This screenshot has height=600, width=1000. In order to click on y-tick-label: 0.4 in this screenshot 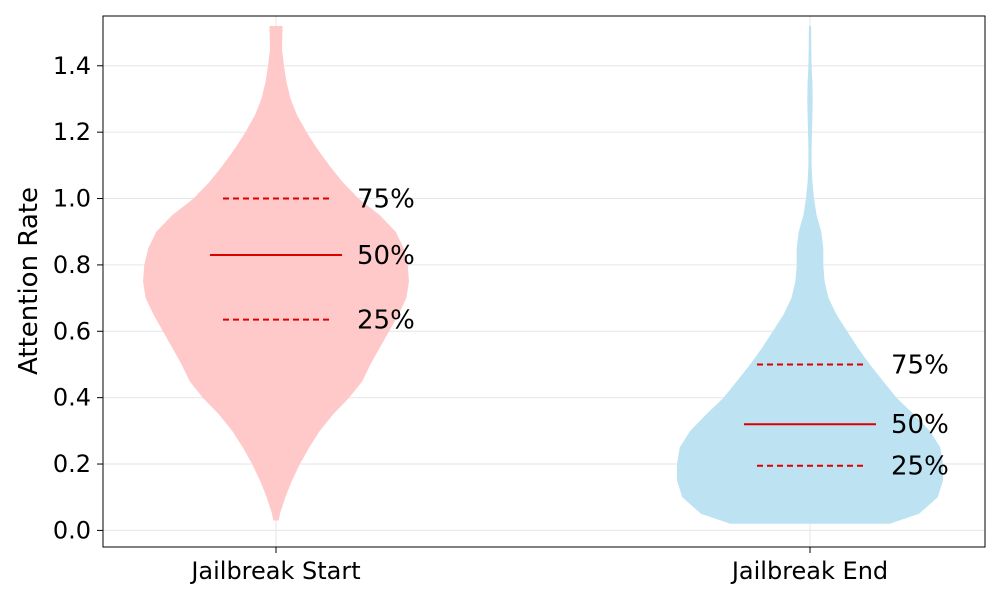, I will do `click(72, 398)`.